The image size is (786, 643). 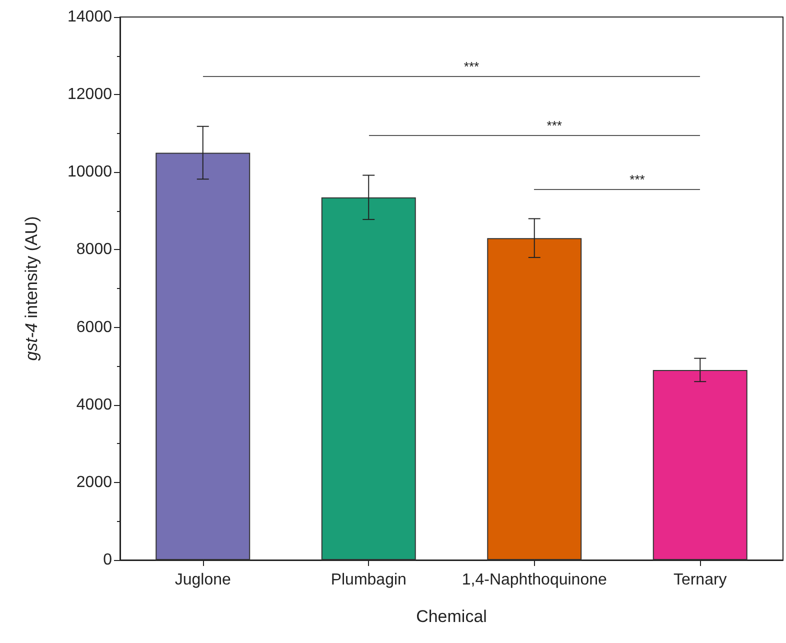 What do you see at coordinates (94, 249) in the screenshot?
I see `y-tick-label: 8000` at bounding box center [94, 249].